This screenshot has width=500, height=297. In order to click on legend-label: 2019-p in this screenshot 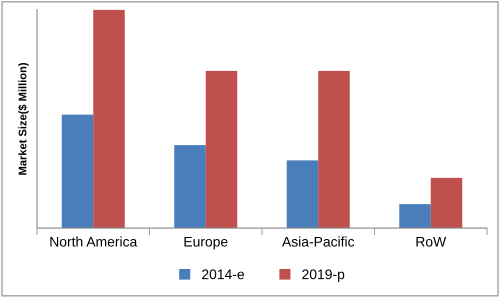, I will do `click(323, 275)`.